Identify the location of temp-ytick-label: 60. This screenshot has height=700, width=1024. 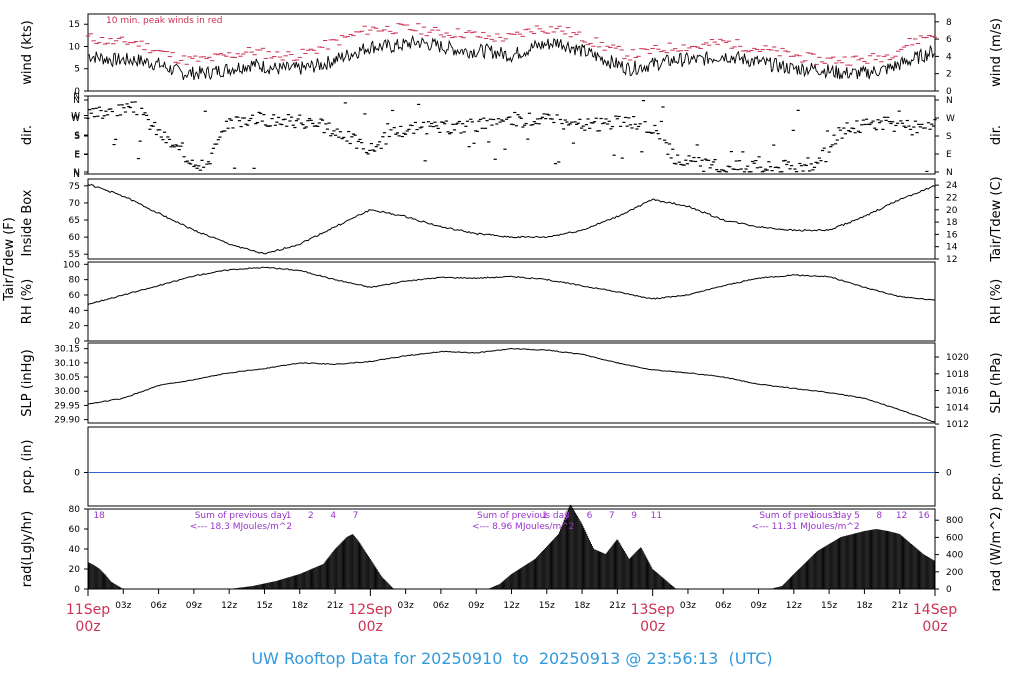
(75, 238).